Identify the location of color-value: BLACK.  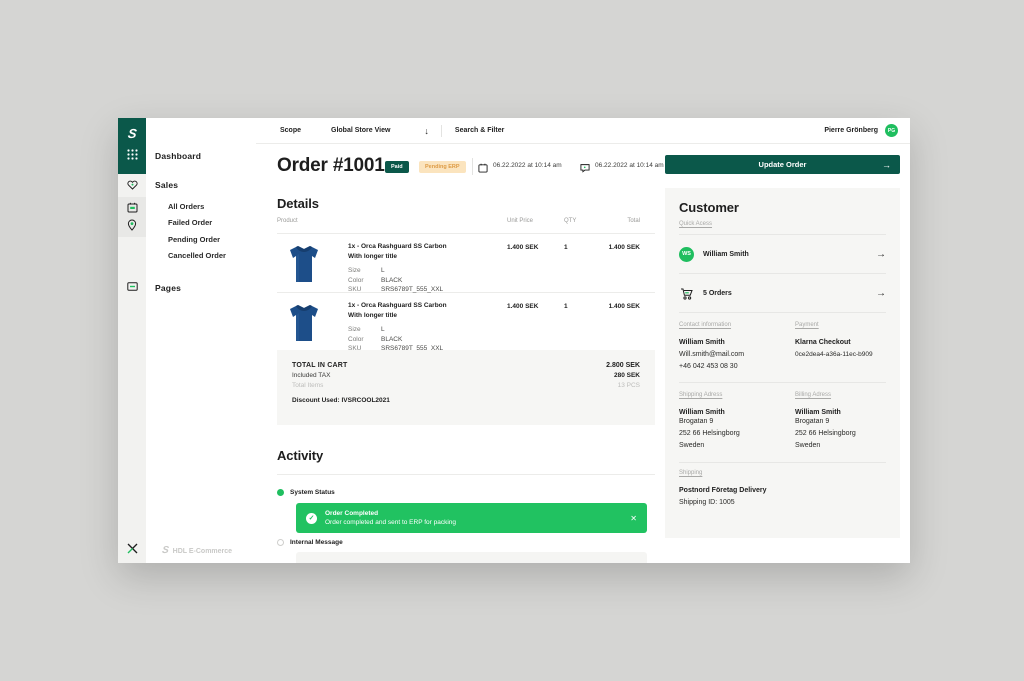
(392, 339).